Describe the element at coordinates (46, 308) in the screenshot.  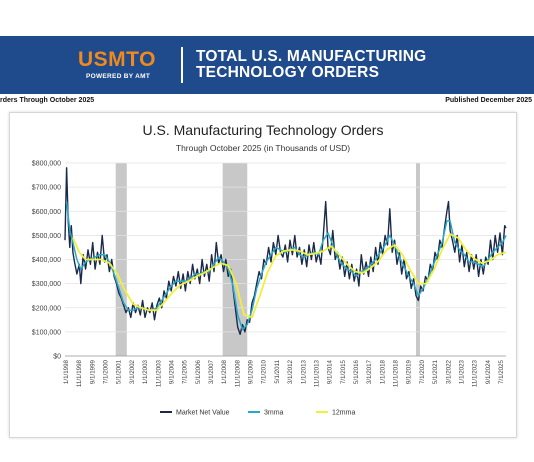
I see `y-tick-label: $200,000` at that location.